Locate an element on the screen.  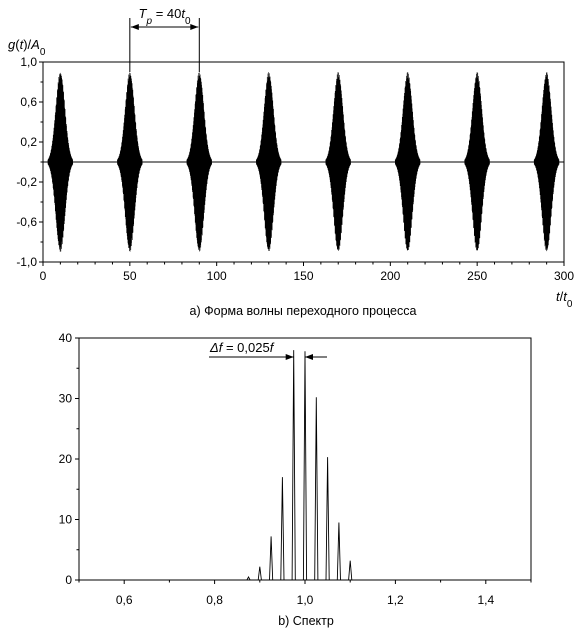
spectrum-y-tick-label: 40 is located at coordinates (66, 338).